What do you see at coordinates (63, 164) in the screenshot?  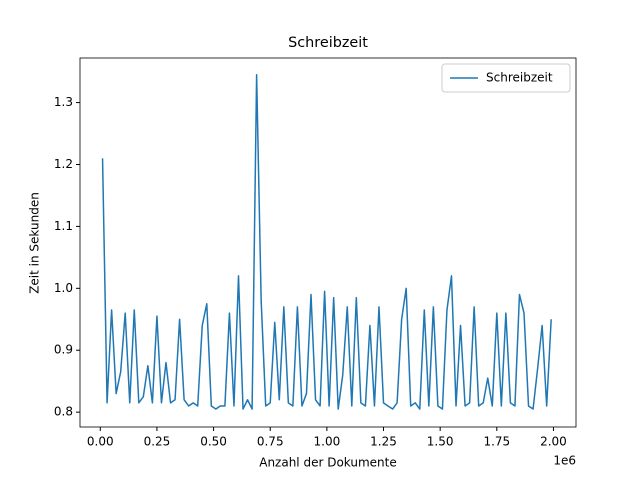 I see `y-tick-label: 1.2` at bounding box center [63, 164].